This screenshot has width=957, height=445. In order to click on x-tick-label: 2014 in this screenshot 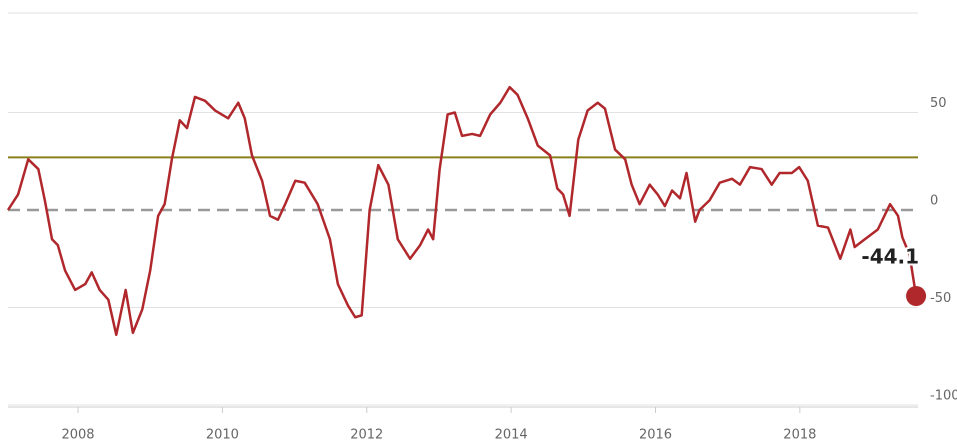, I will do `click(511, 435)`.